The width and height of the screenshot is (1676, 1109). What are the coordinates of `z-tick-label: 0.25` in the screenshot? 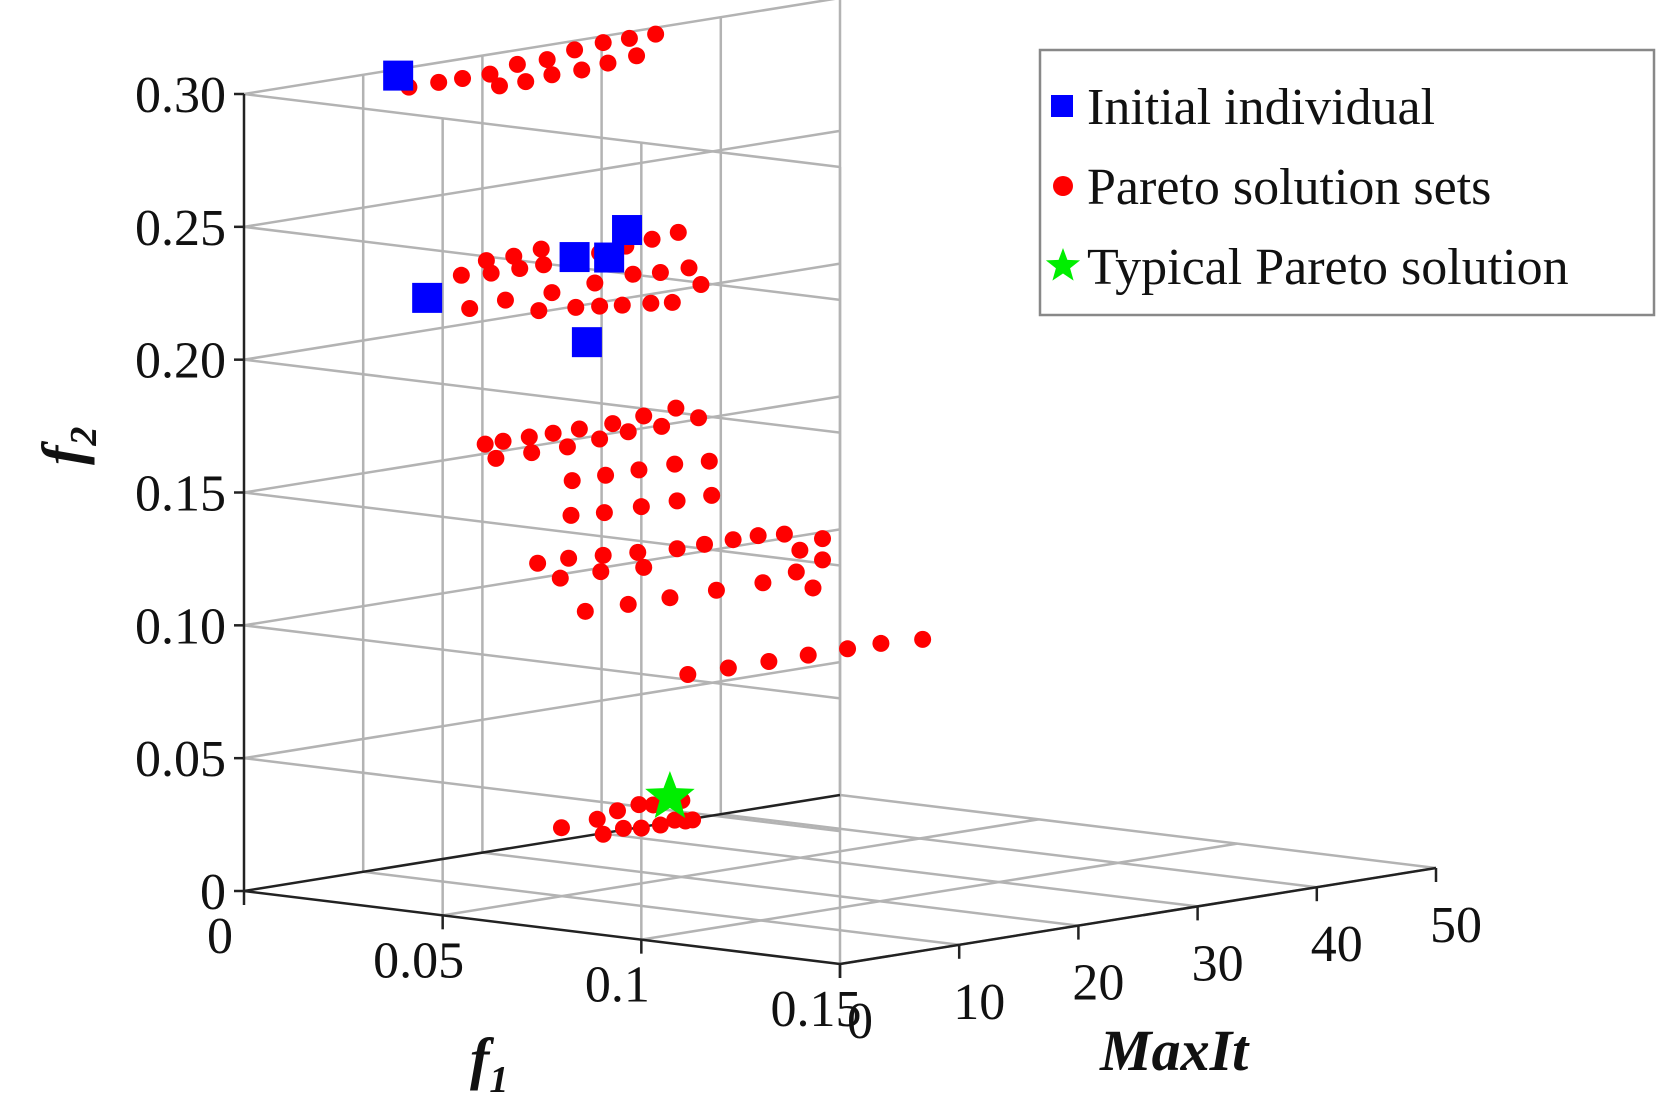 It's located at (180, 228).